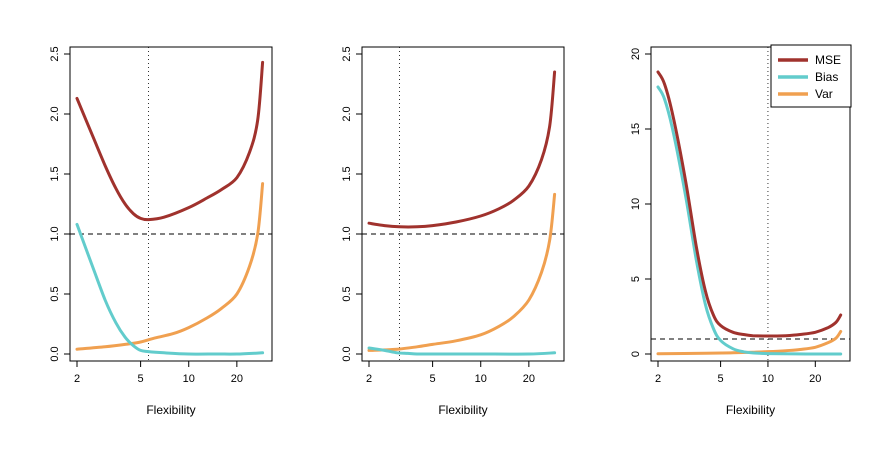  Describe the element at coordinates (636, 129) in the screenshot. I see `y-tick-label: 15` at that location.